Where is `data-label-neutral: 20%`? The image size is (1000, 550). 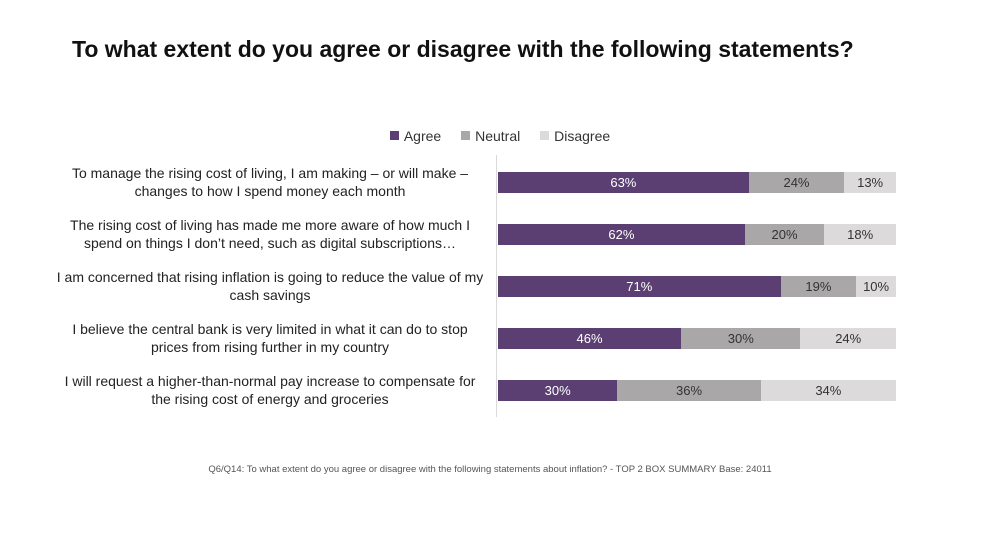
data-label-neutral: 20% is located at coordinates (784, 234).